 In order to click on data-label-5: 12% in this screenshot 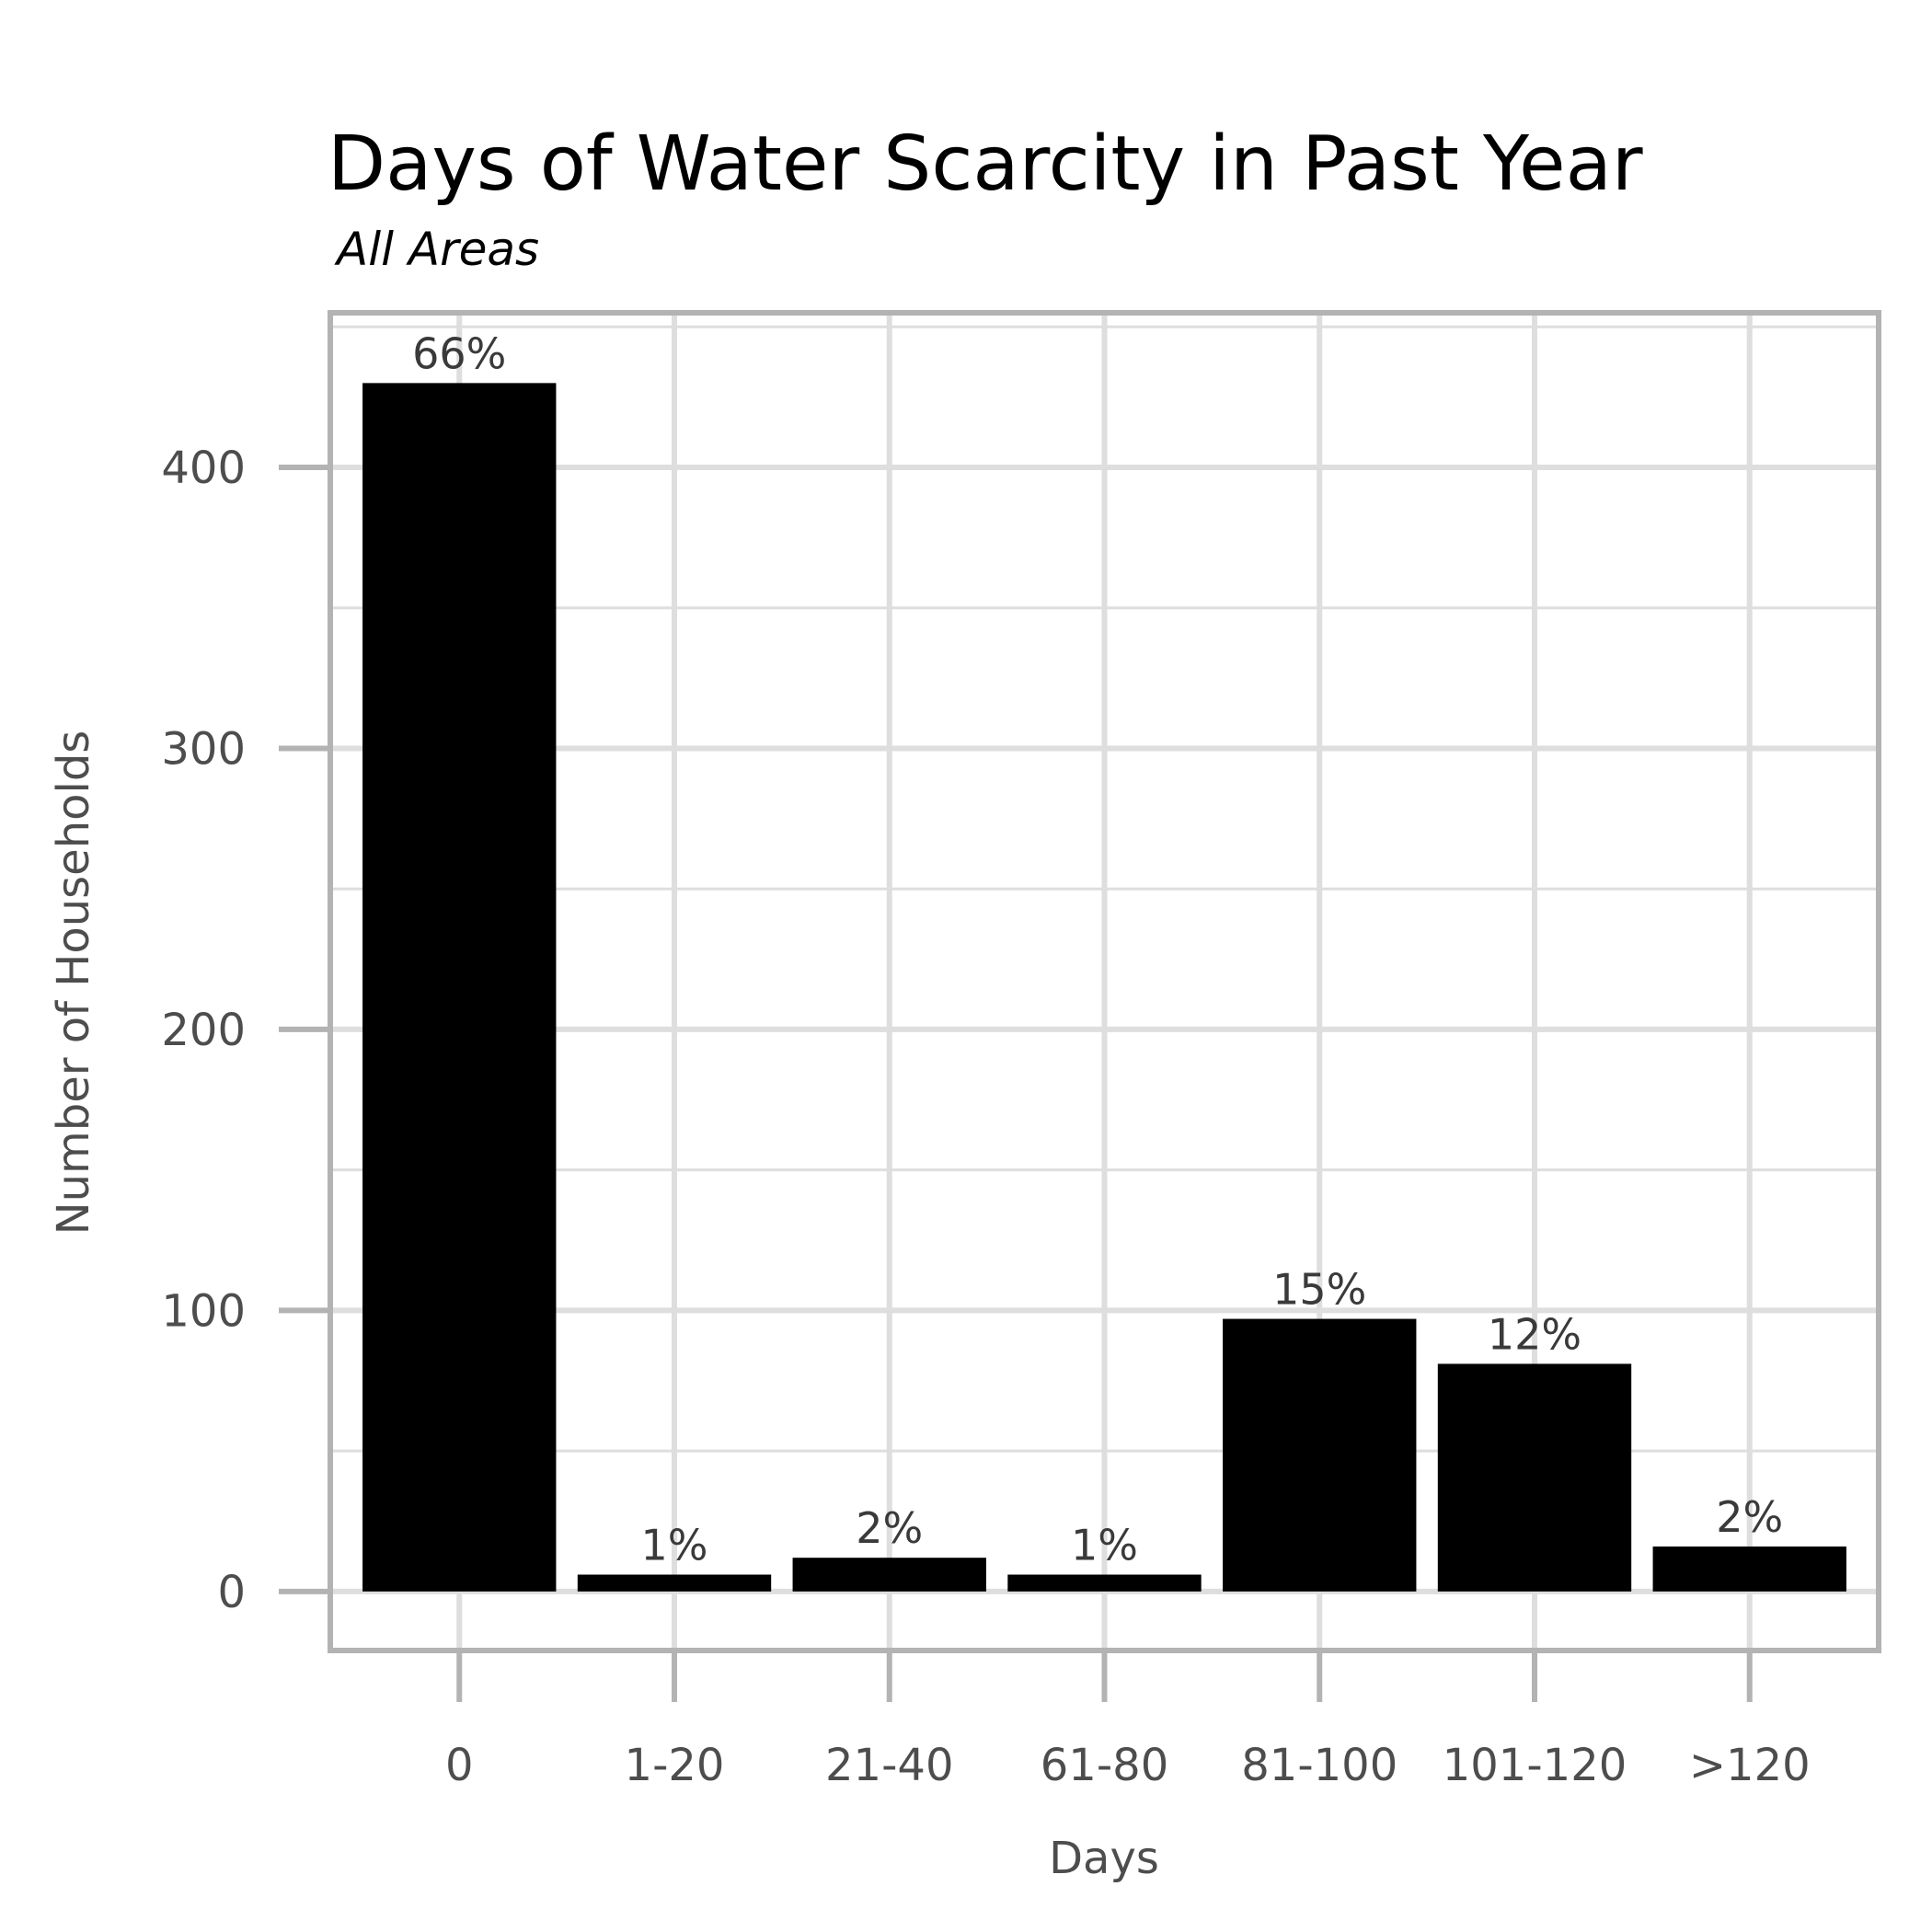, I will do `click(1534, 1334)`.